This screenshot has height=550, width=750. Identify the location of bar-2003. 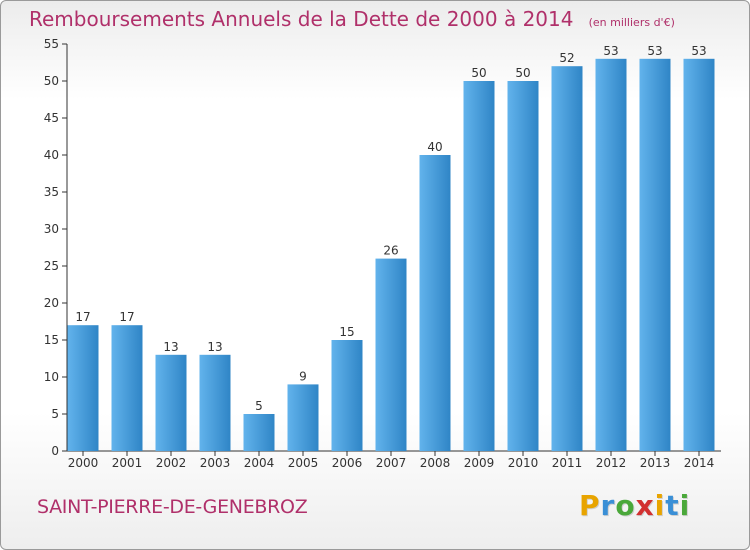
(215, 402).